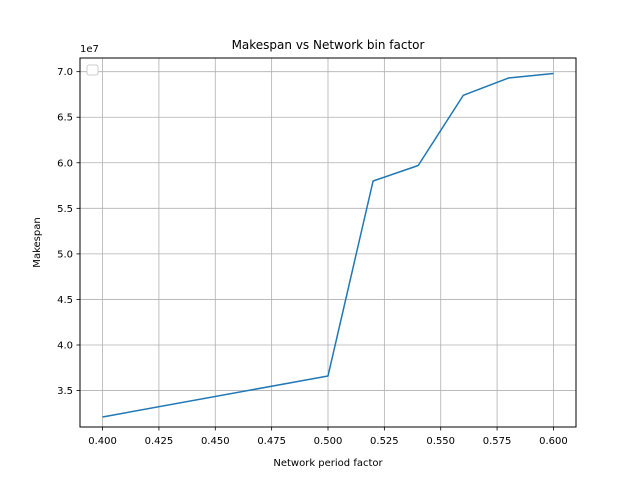  Describe the element at coordinates (328, 463) in the screenshot. I see `x-axis-label: Network period factor` at that location.